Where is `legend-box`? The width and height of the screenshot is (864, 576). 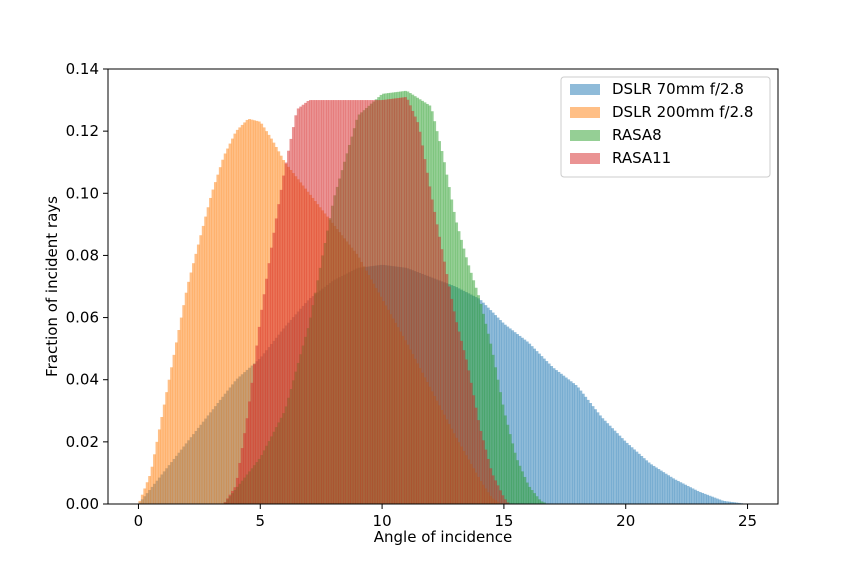
legend-box is located at coordinates (665, 127).